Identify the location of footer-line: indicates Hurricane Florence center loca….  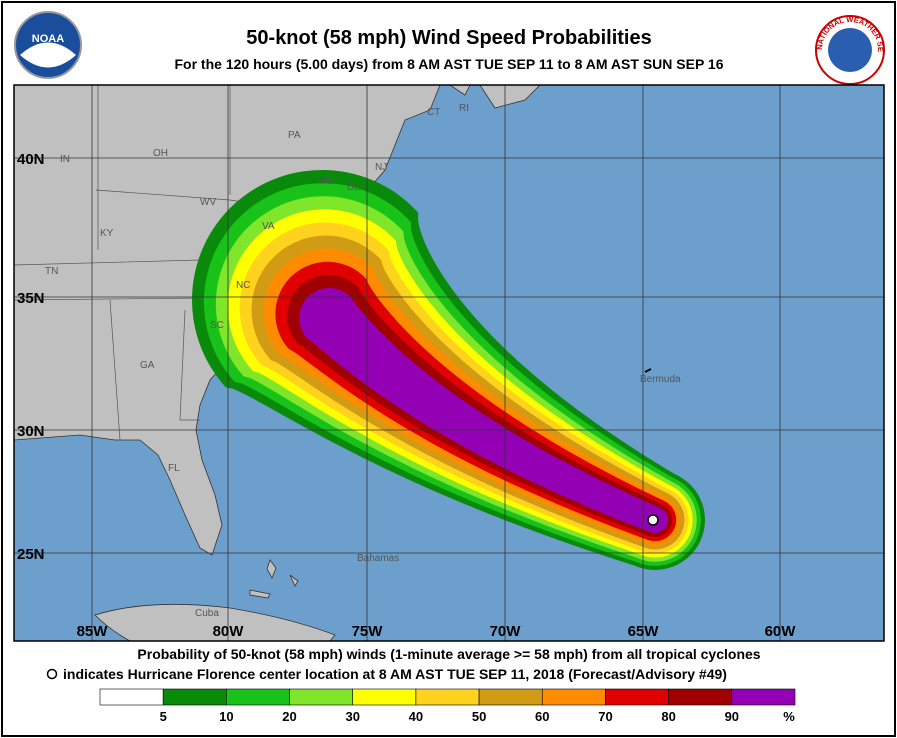
(395, 674).